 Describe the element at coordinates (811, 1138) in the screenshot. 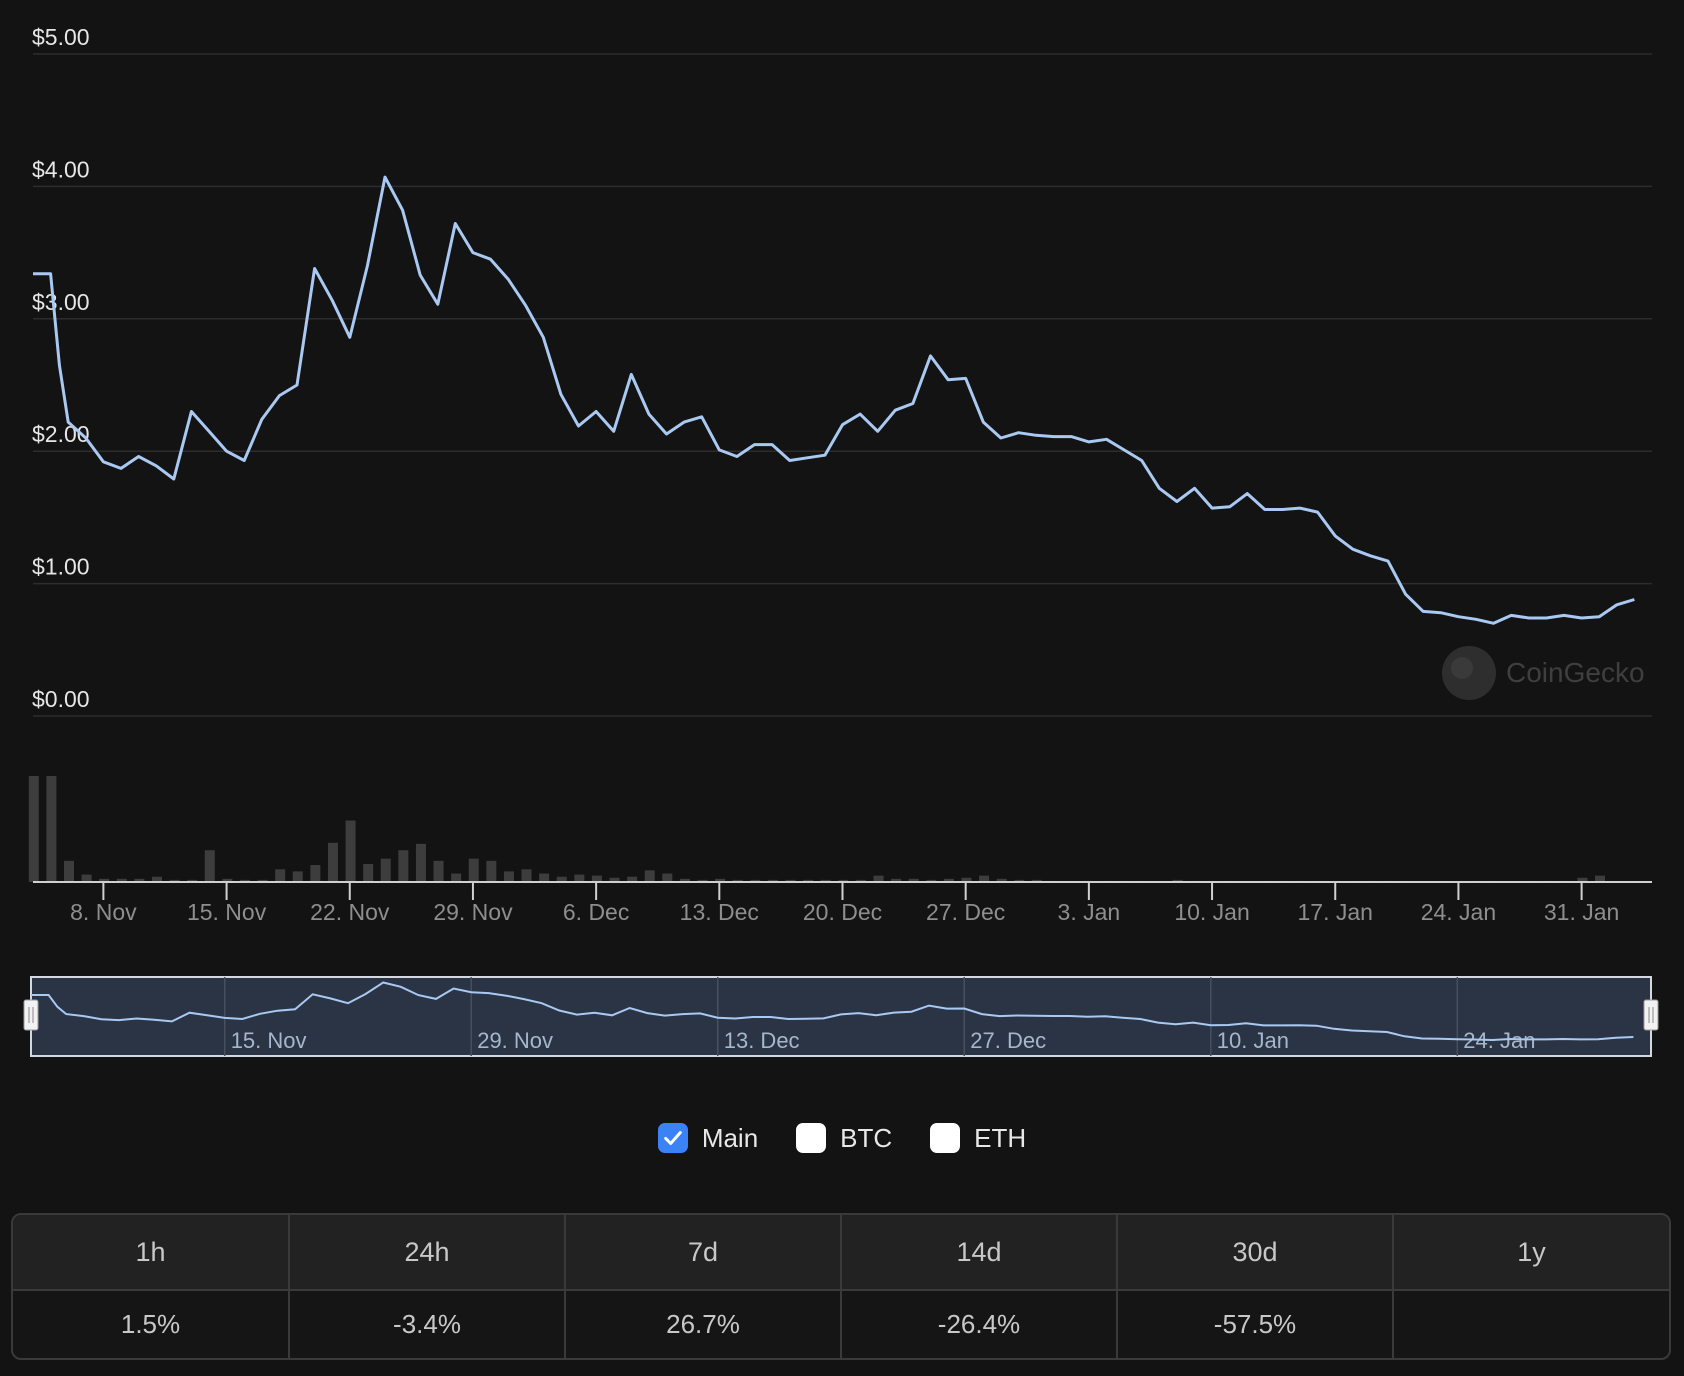

I see `btc-checkbox` at that location.